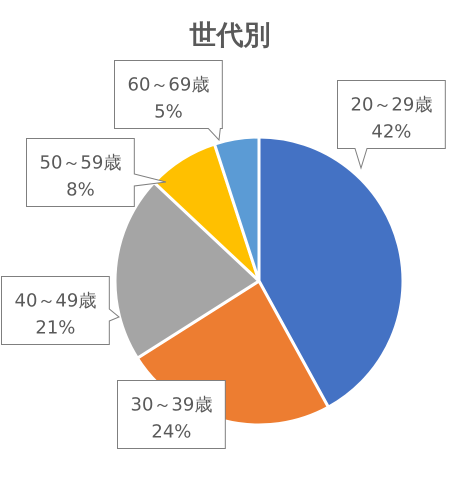 Image resolution: width=460 pixels, height=480 pixels. Describe the element at coordinates (55, 328) in the screenshot. I see `data-label: 21%` at that location.